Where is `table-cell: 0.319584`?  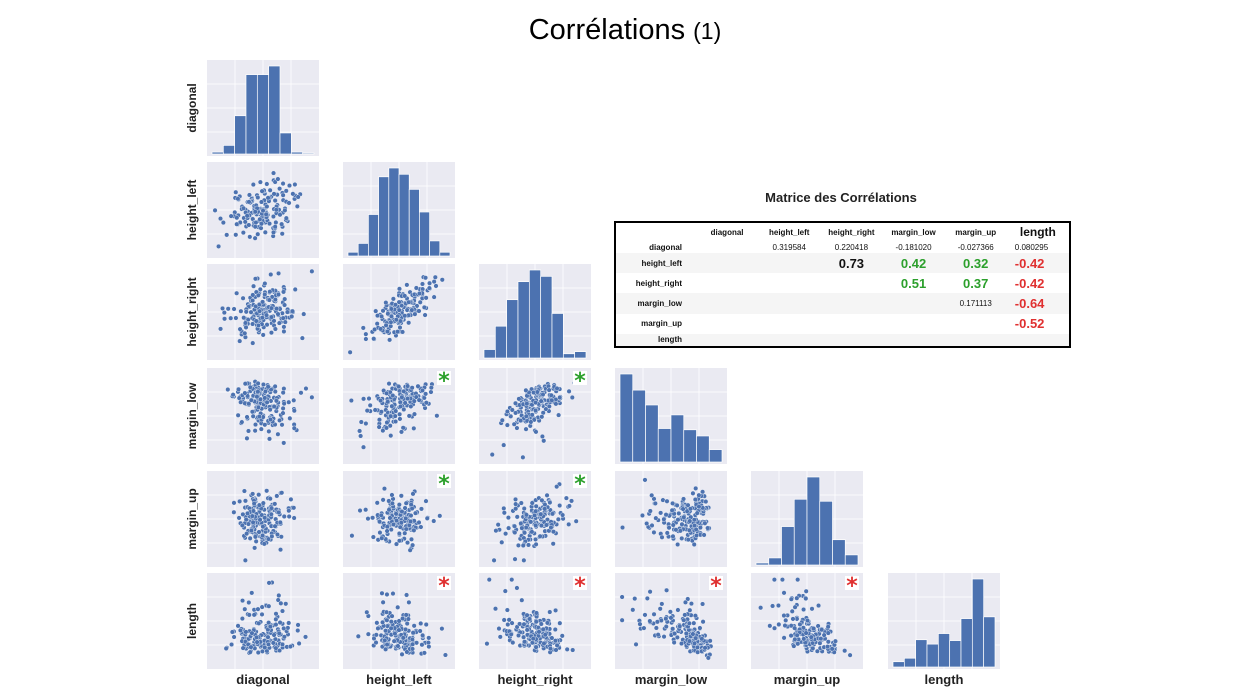 table-cell: 0.319584 is located at coordinates (789, 247).